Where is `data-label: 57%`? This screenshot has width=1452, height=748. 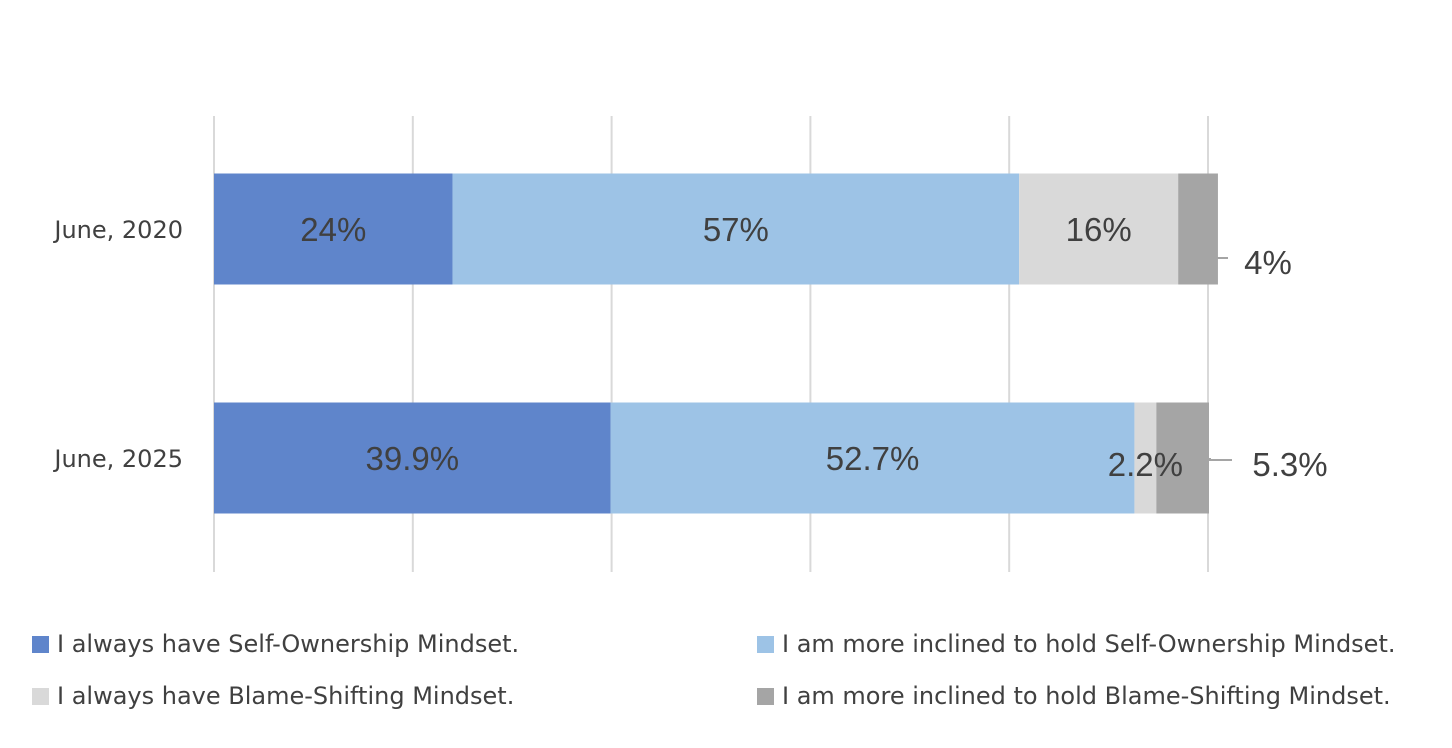
data-label: 57% is located at coordinates (736, 229).